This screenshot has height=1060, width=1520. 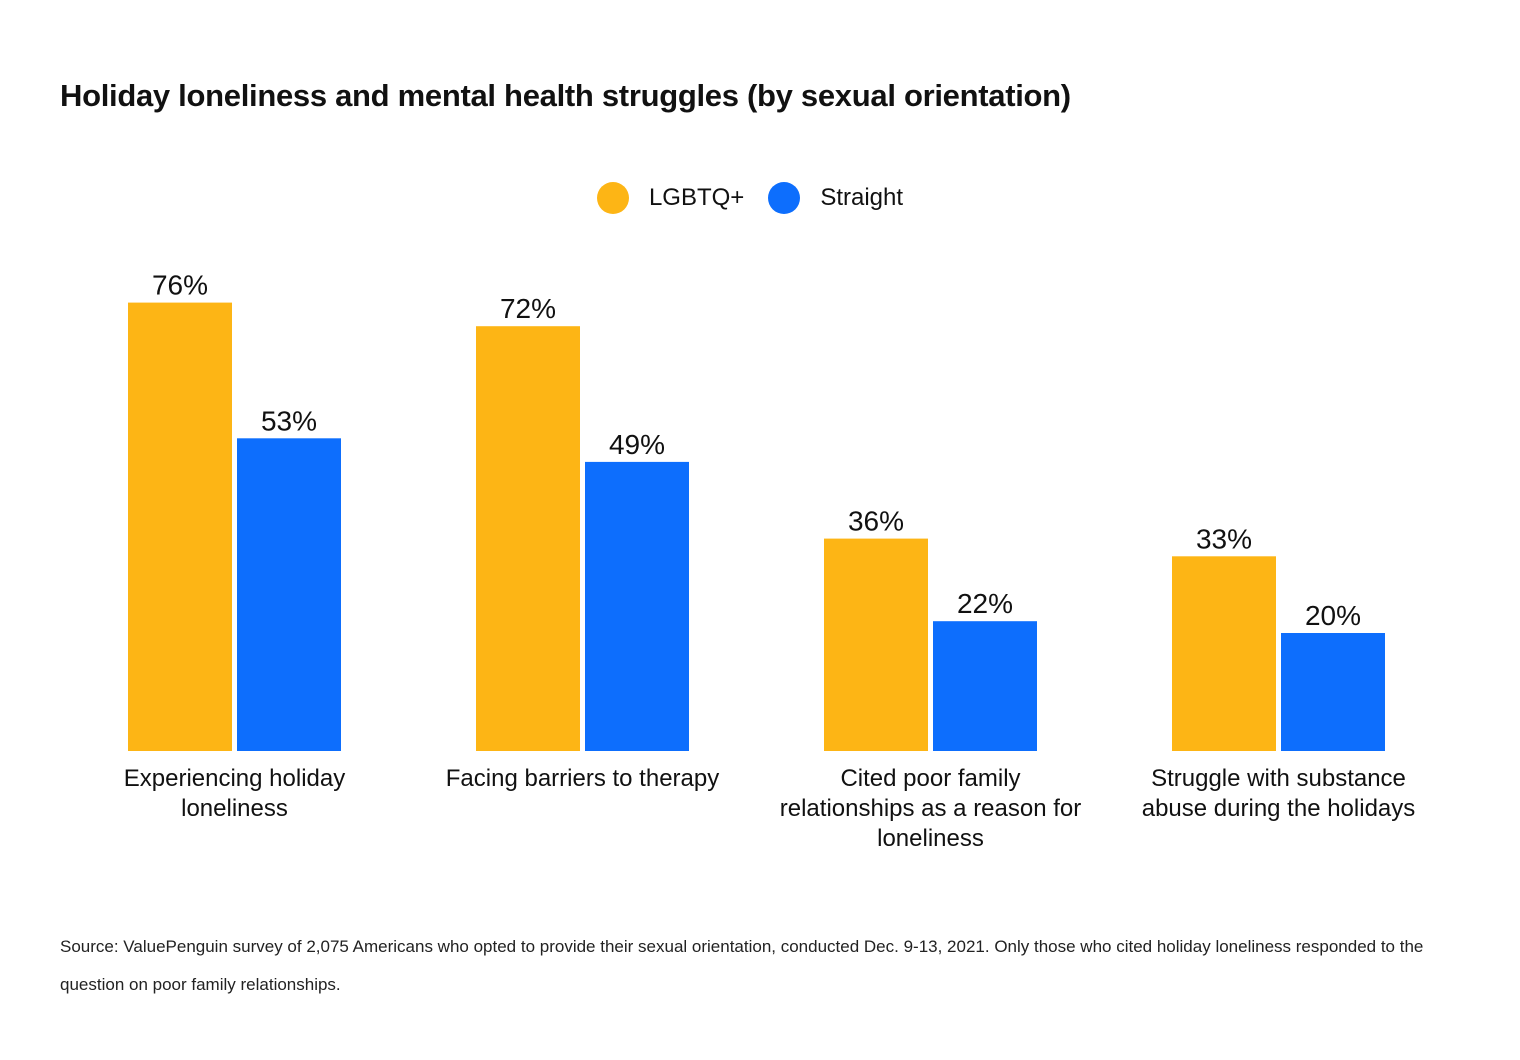 What do you see at coordinates (528, 538) in the screenshot?
I see `bar-lgbtq-facing-barriers-to` at bounding box center [528, 538].